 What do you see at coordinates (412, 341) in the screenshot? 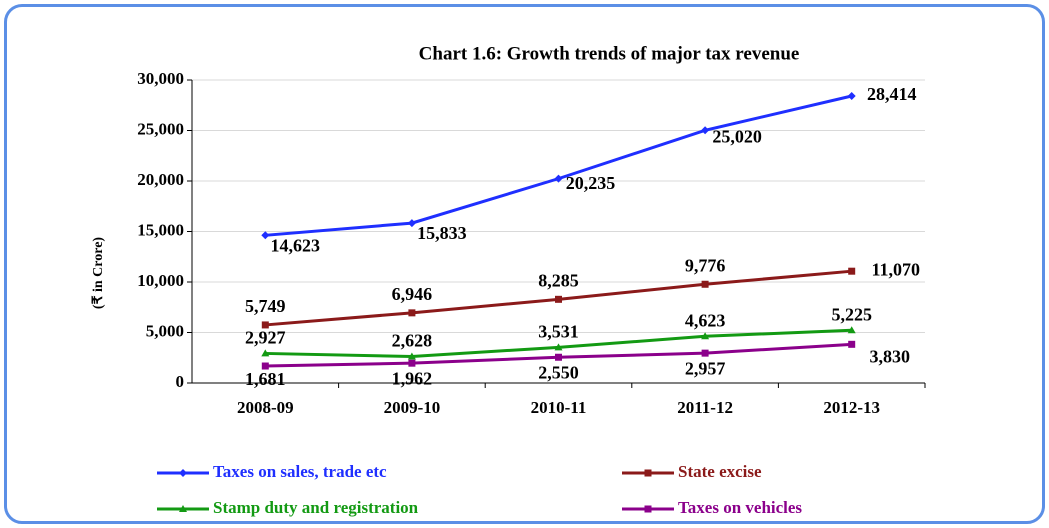
I see `data-label: 2,628` at bounding box center [412, 341].